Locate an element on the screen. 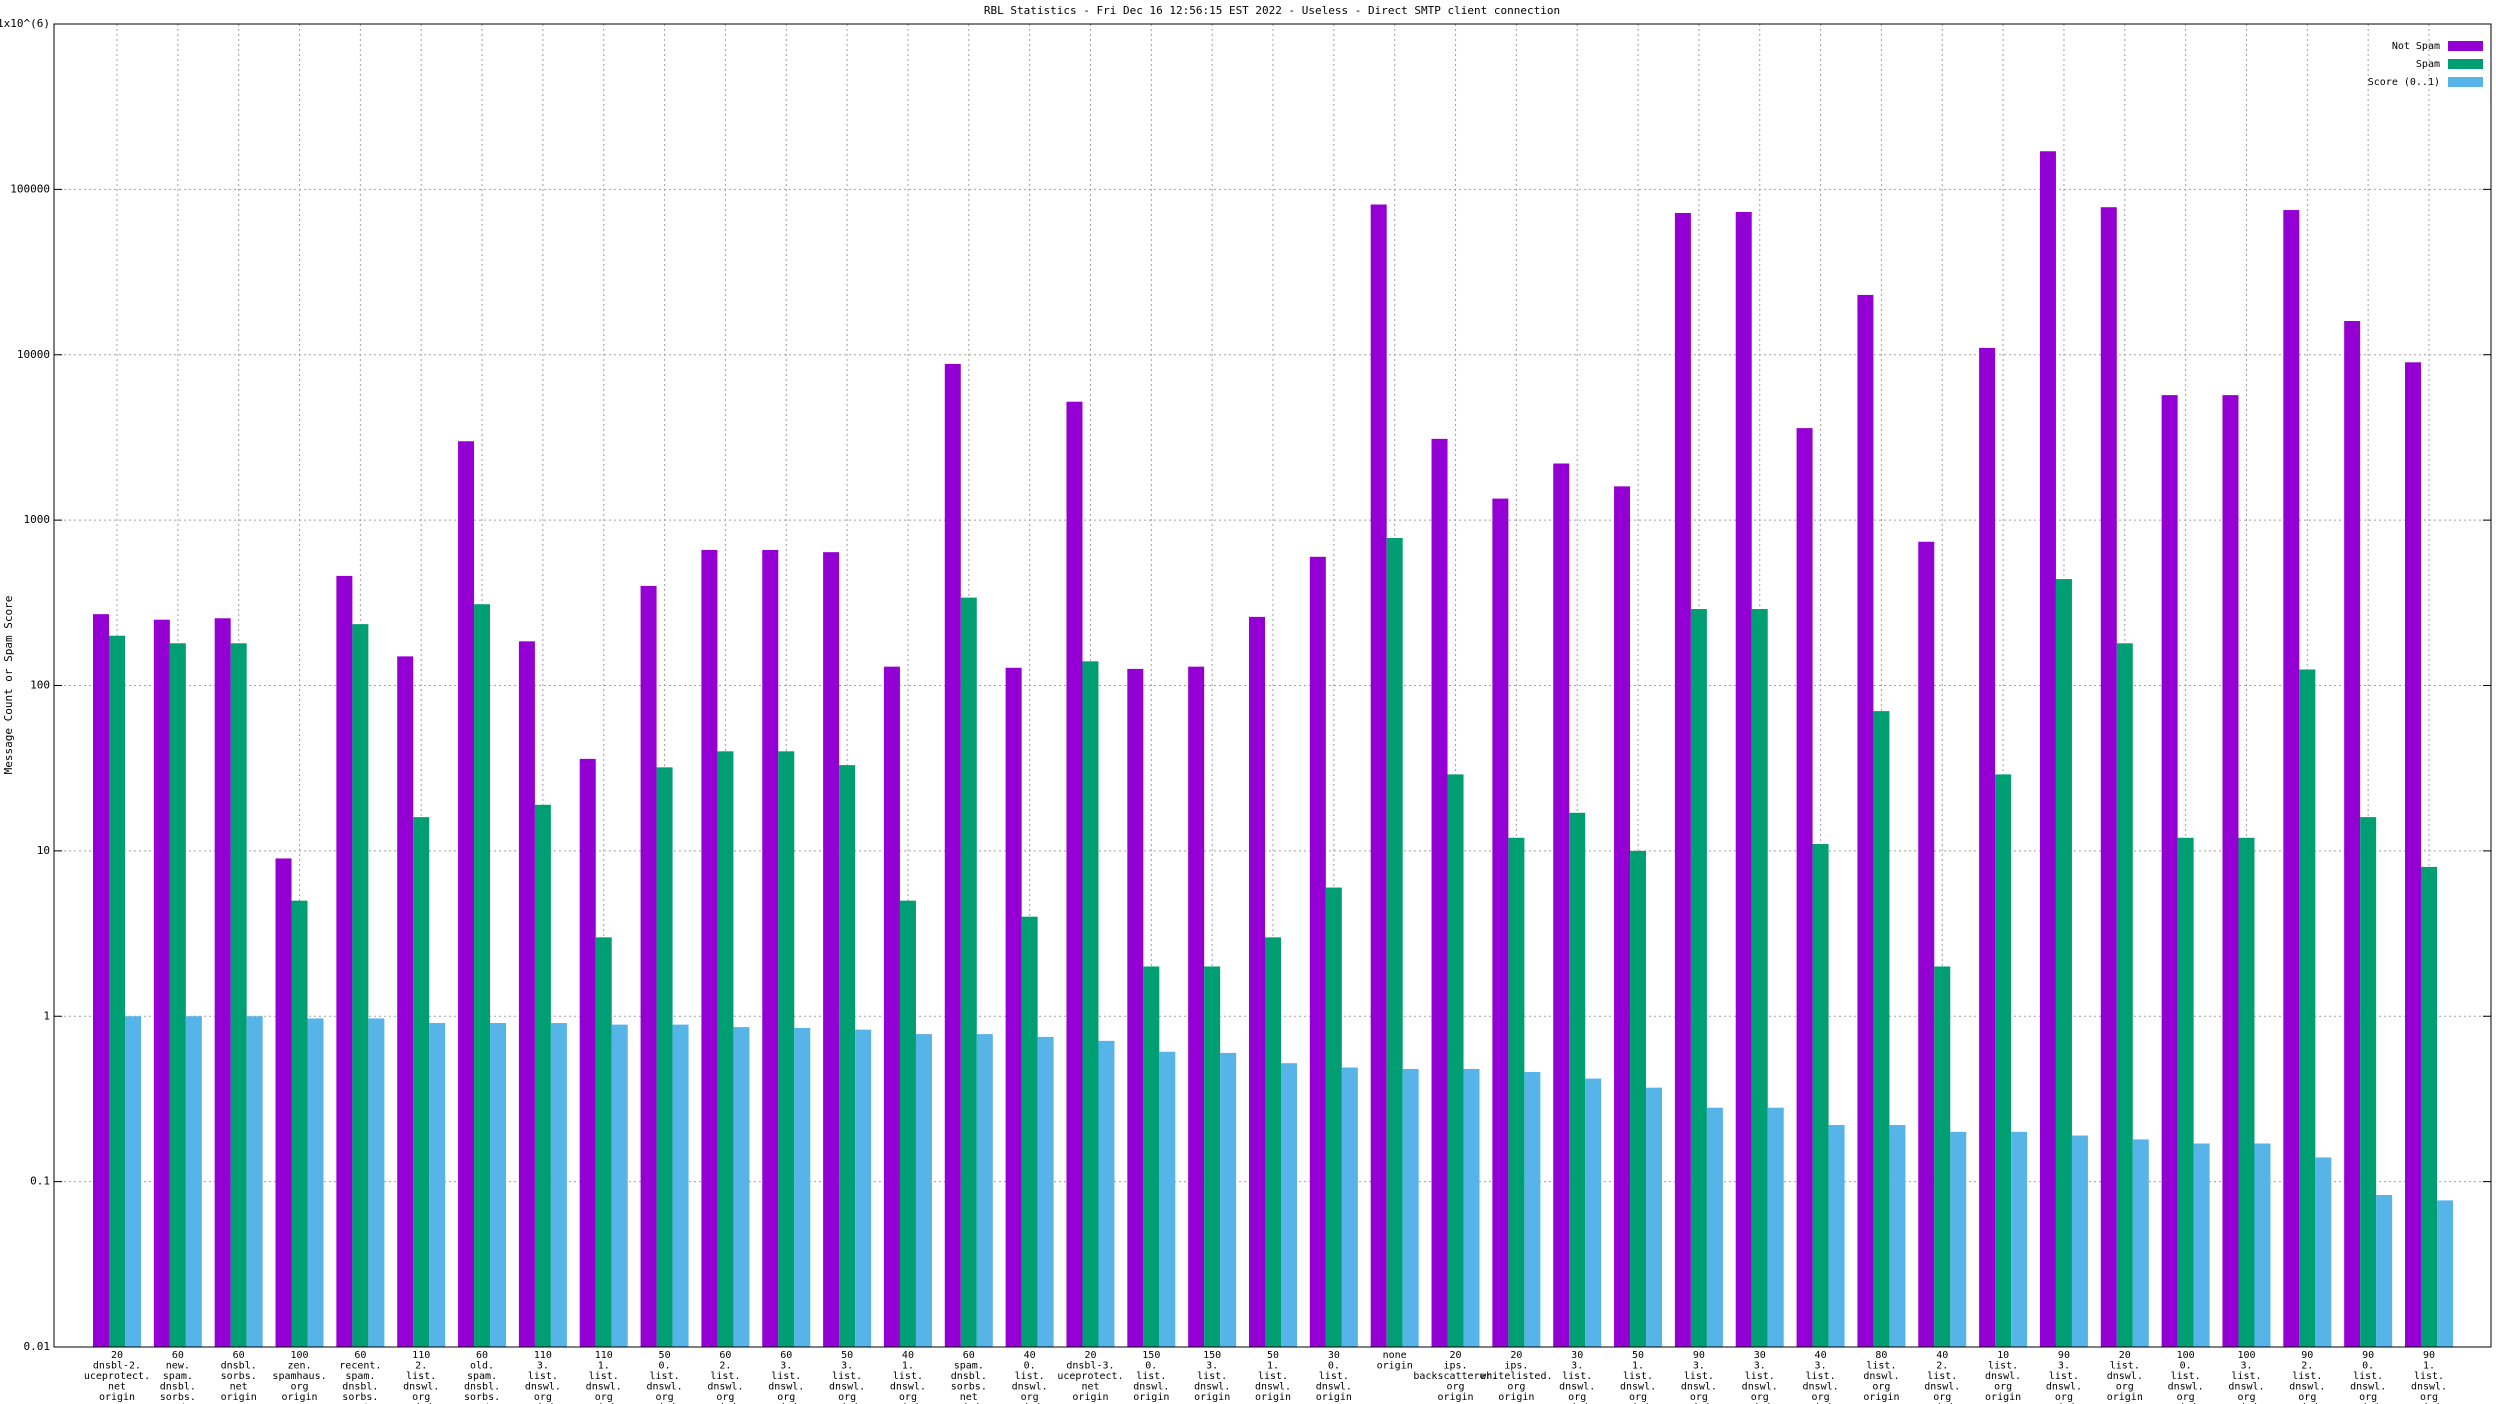  x-tick-label: spam. is located at coordinates (178, 1376).